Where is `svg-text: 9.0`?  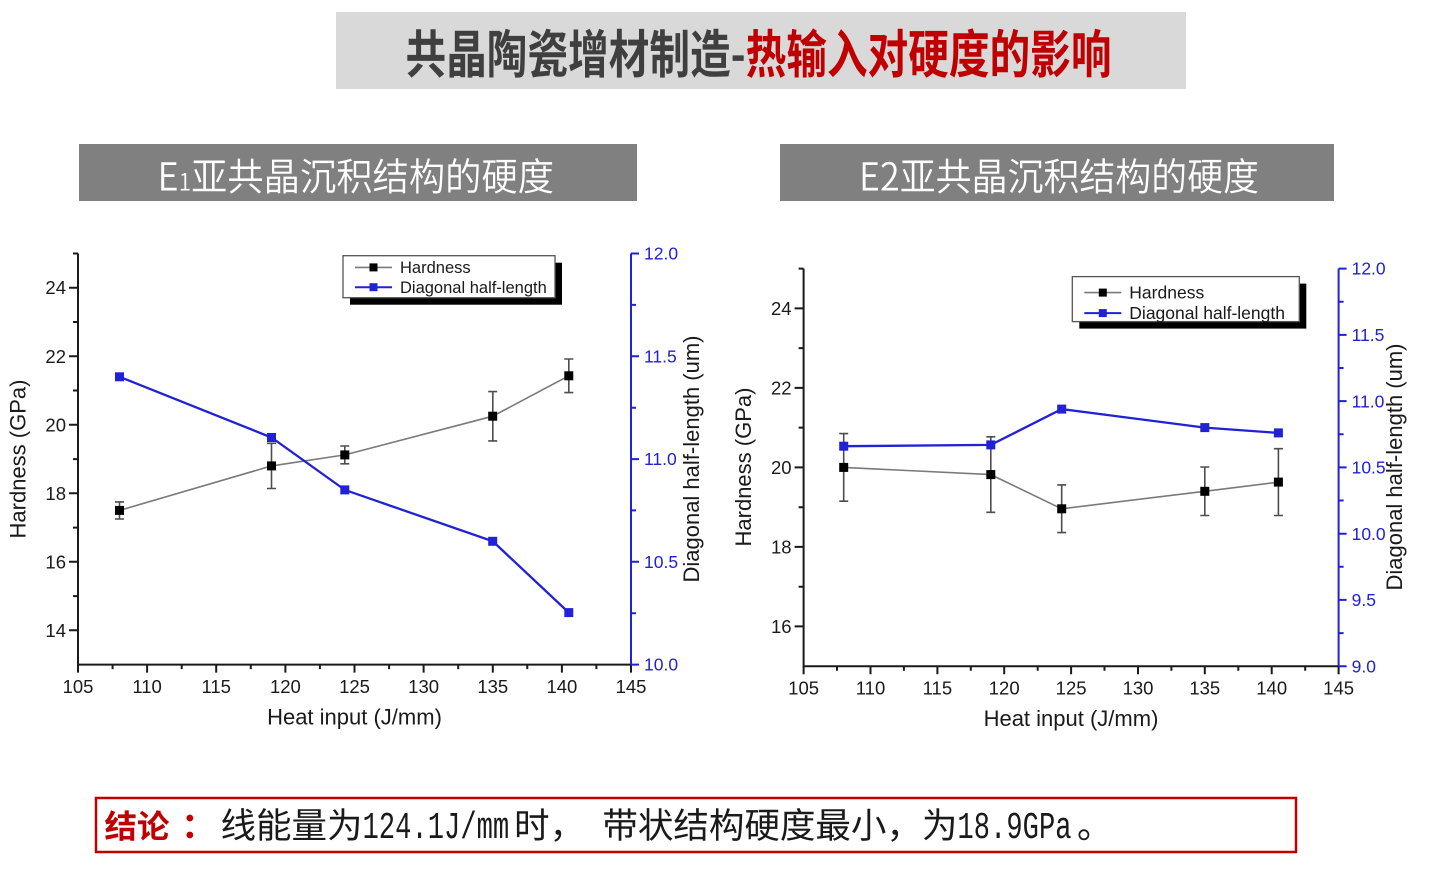
svg-text: 9.0 is located at coordinates (1364, 666).